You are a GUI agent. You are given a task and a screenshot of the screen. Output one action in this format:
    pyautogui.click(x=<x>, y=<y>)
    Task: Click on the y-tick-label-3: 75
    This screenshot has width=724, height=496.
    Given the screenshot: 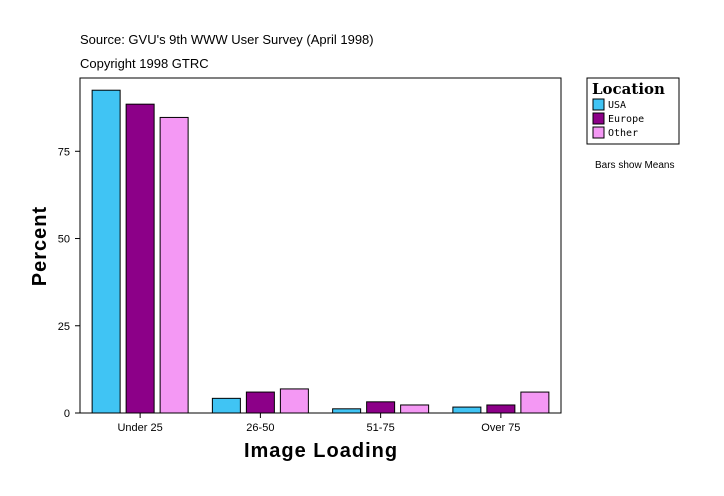 What is the action you would take?
    pyautogui.click(x=64, y=152)
    